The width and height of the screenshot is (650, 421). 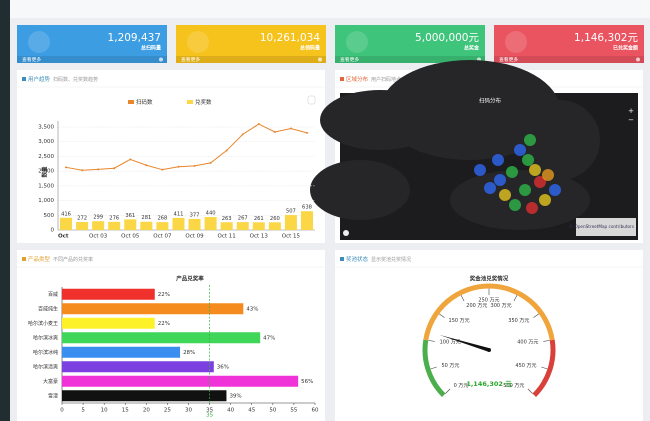 What do you see at coordinates (179, 214) in the screenshot?
I see `bar-value-label: 411` at bounding box center [179, 214].